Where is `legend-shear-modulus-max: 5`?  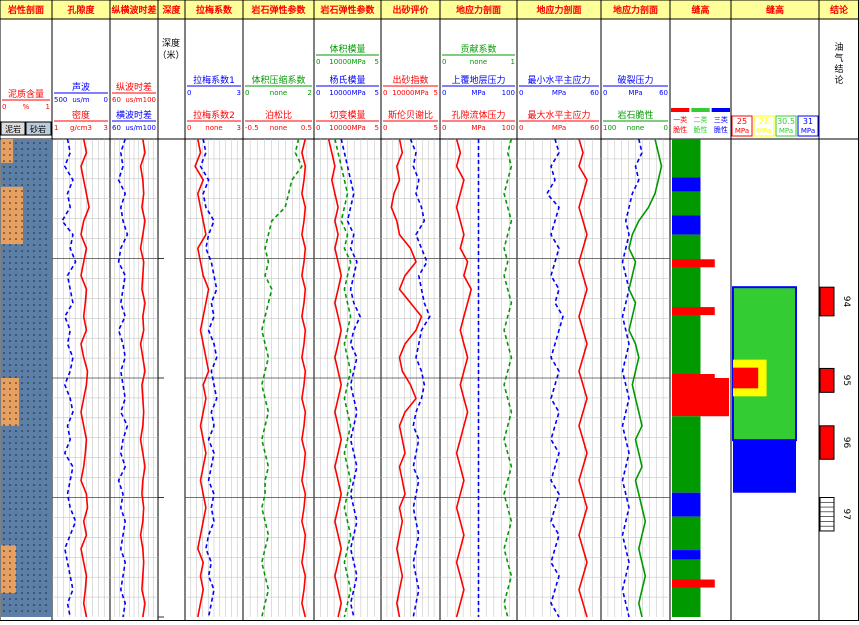 legend-shear-modulus-max: 5 is located at coordinates (377, 128).